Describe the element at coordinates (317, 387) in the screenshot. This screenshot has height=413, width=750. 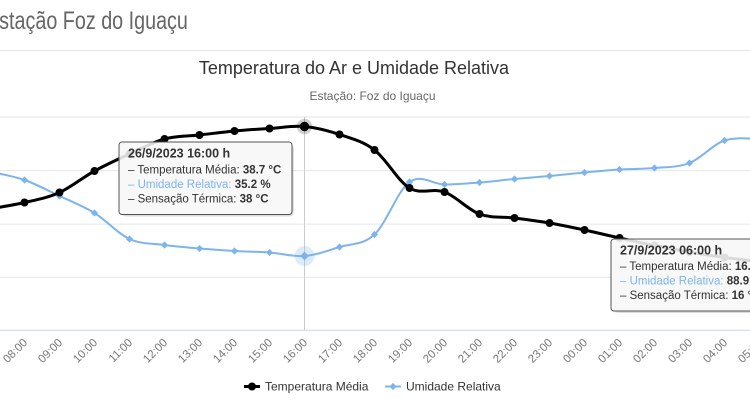
I see `svg-text: Temperatura Média` at that location.